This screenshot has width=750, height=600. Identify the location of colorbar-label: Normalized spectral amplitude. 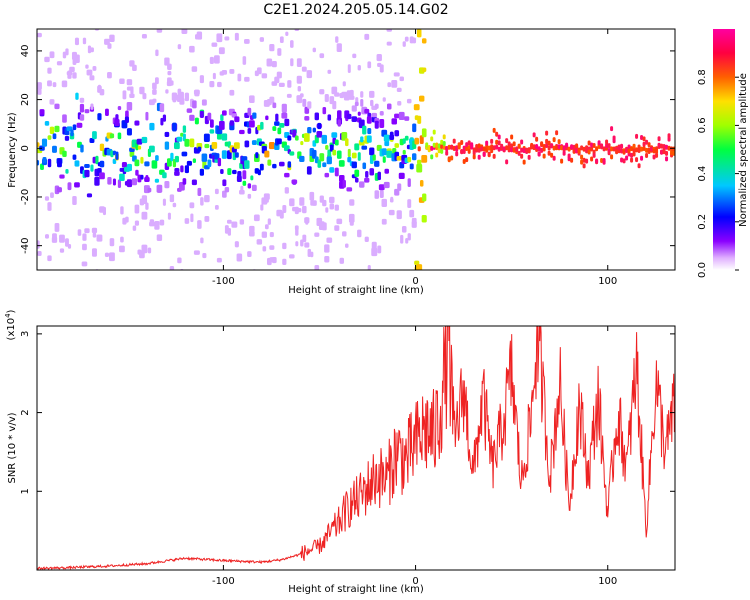
(743, 150).